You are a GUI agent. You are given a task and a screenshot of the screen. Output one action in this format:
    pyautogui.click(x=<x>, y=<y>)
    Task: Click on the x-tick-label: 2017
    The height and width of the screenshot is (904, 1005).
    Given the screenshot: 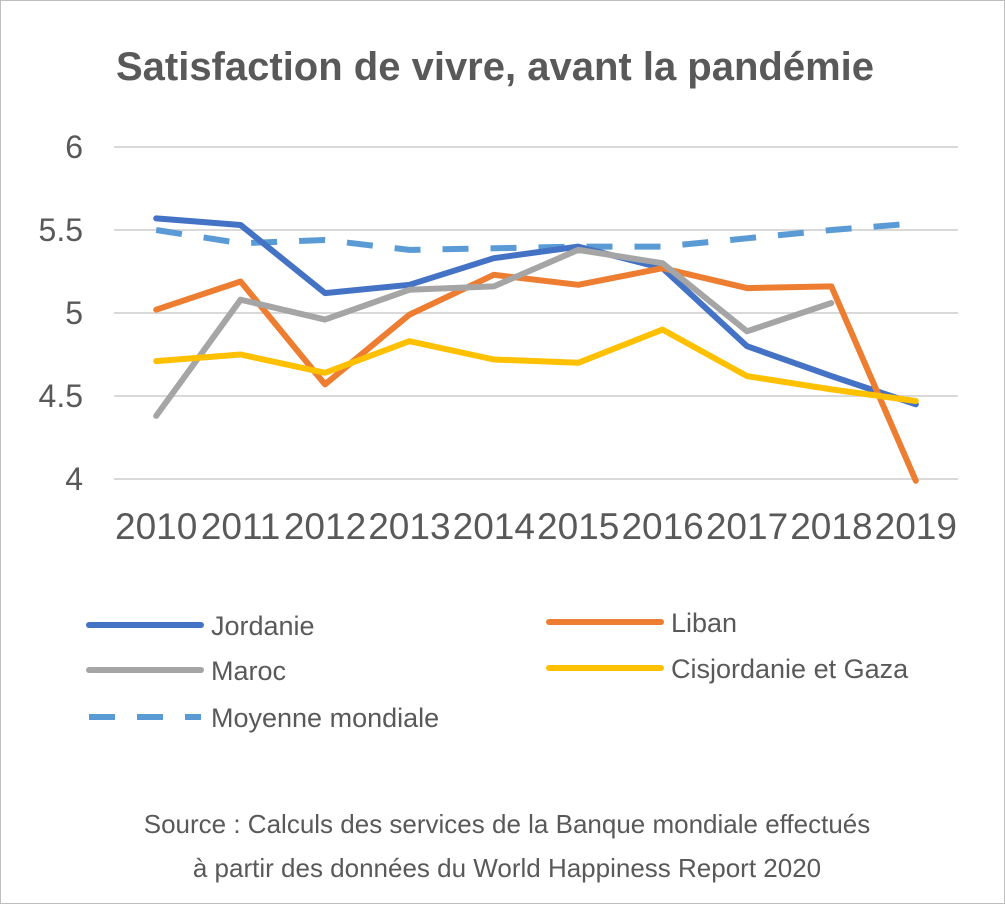 What is the action you would take?
    pyautogui.click(x=747, y=526)
    